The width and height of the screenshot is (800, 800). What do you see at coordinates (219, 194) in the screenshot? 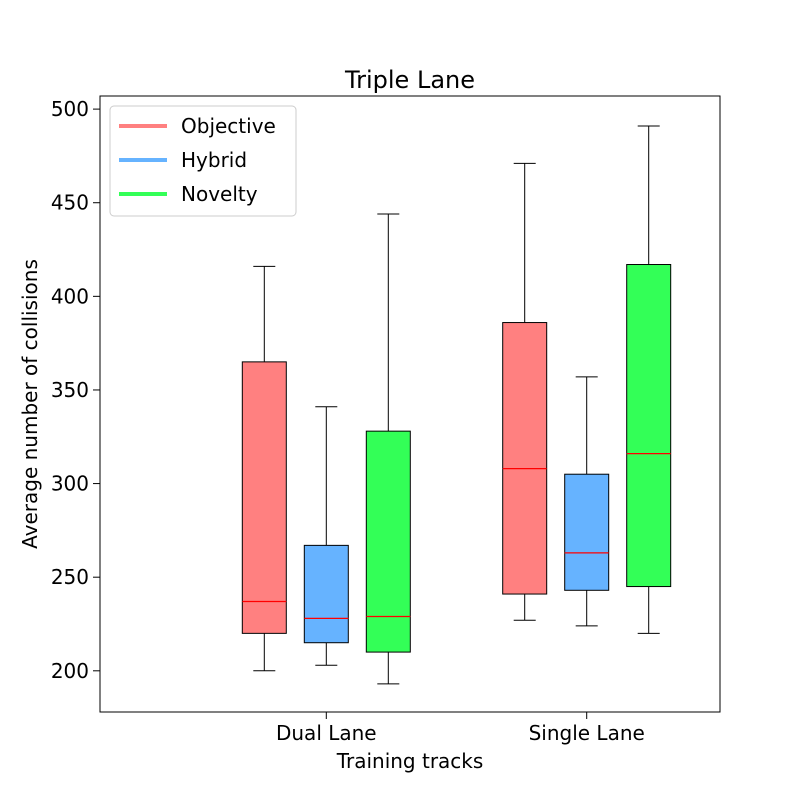
I see `legend-label: Novelty` at bounding box center [219, 194].